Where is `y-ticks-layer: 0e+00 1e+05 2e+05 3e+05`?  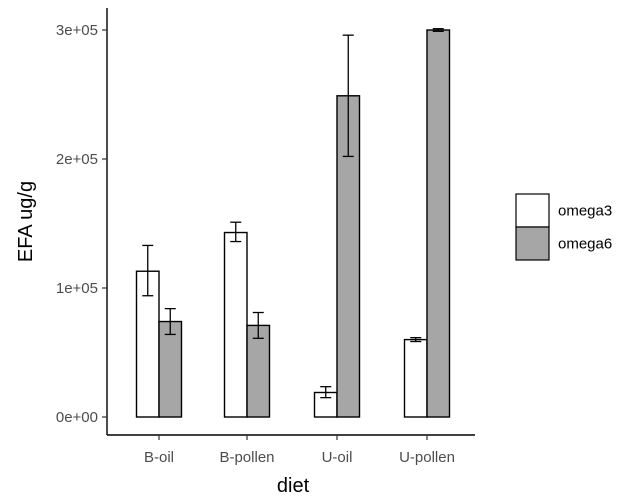
y-ticks-layer: 0e+00 1e+05 2e+05 3e+05 is located at coordinates (81, 224).